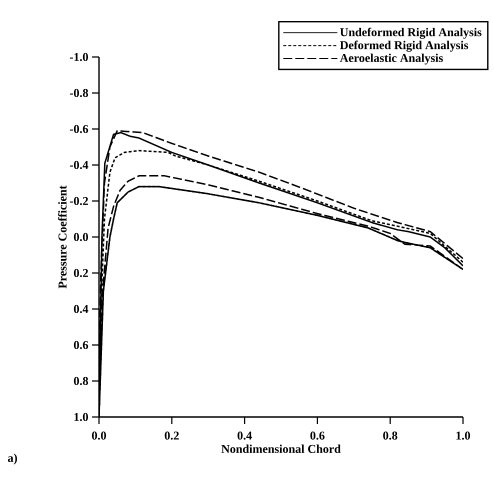 The width and height of the screenshot is (494, 482). What do you see at coordinates (79, 57) in the screenshot?
I see `y-tick-label: -1.0` at bounding box center [79, 57].